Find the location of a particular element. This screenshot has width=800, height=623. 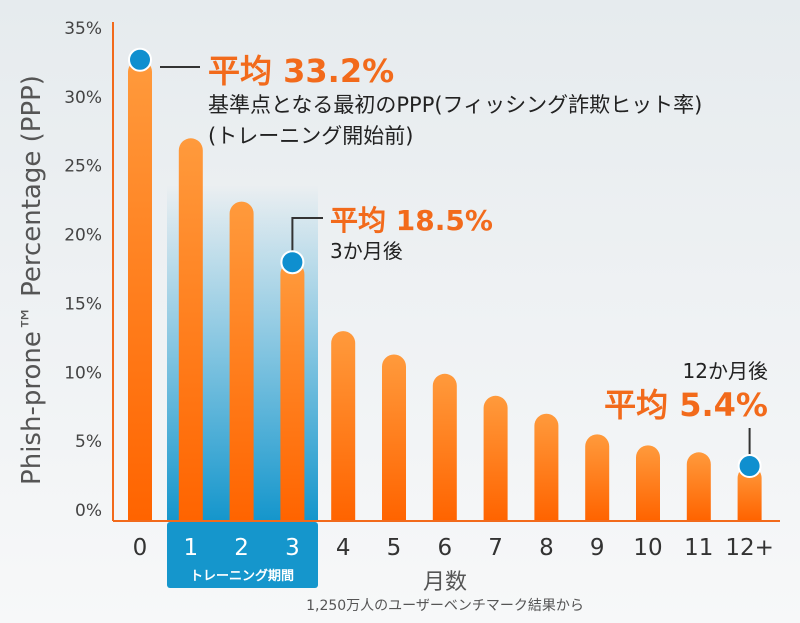

y-tick-label: 30% is located at coordinates (83, 98).